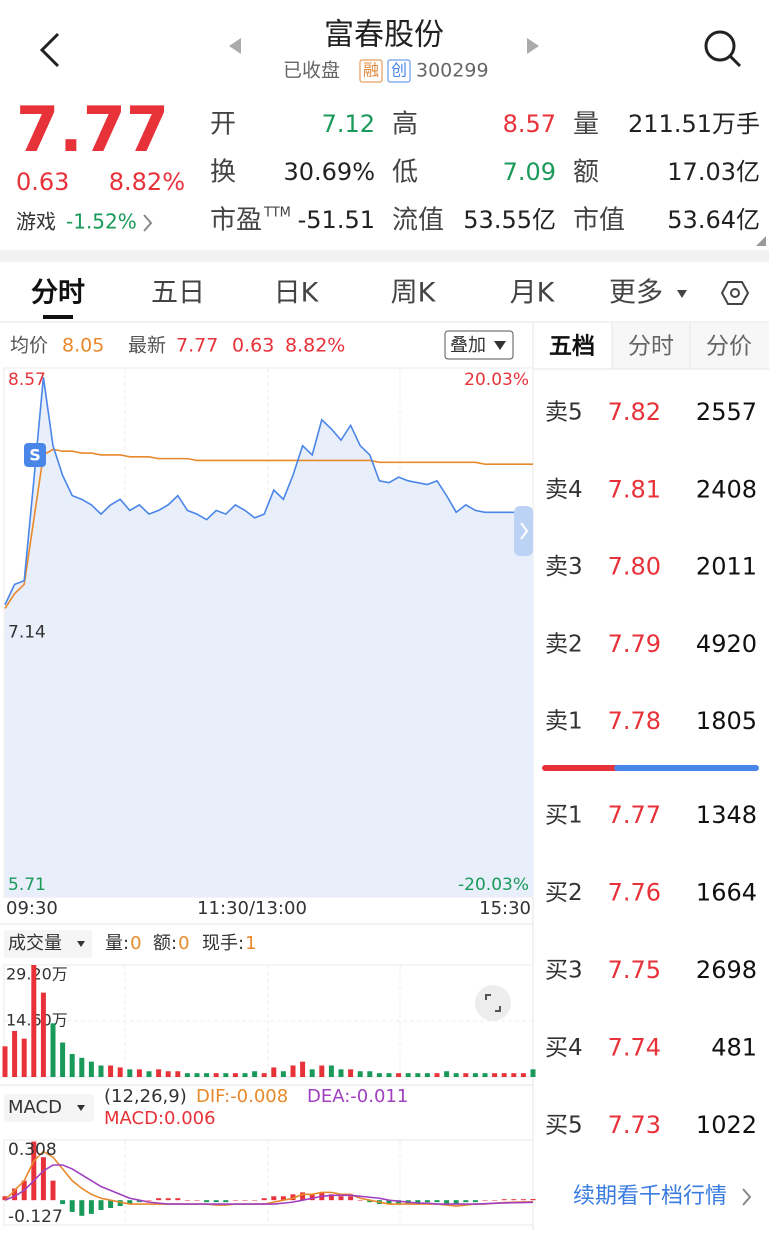 The height and width of the screenshot is (1250, 769). Describe the element at coordinates (651, 347) in the screenshot. I see `order-book-tab: 分时` at that location.